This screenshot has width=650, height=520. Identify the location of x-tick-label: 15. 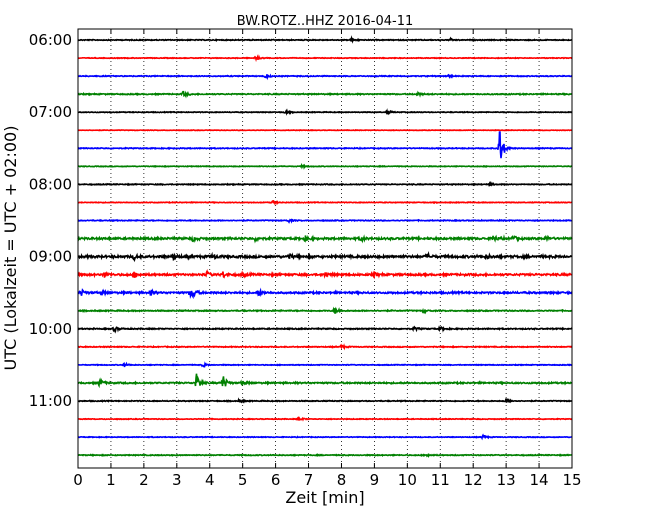
(571, 480).